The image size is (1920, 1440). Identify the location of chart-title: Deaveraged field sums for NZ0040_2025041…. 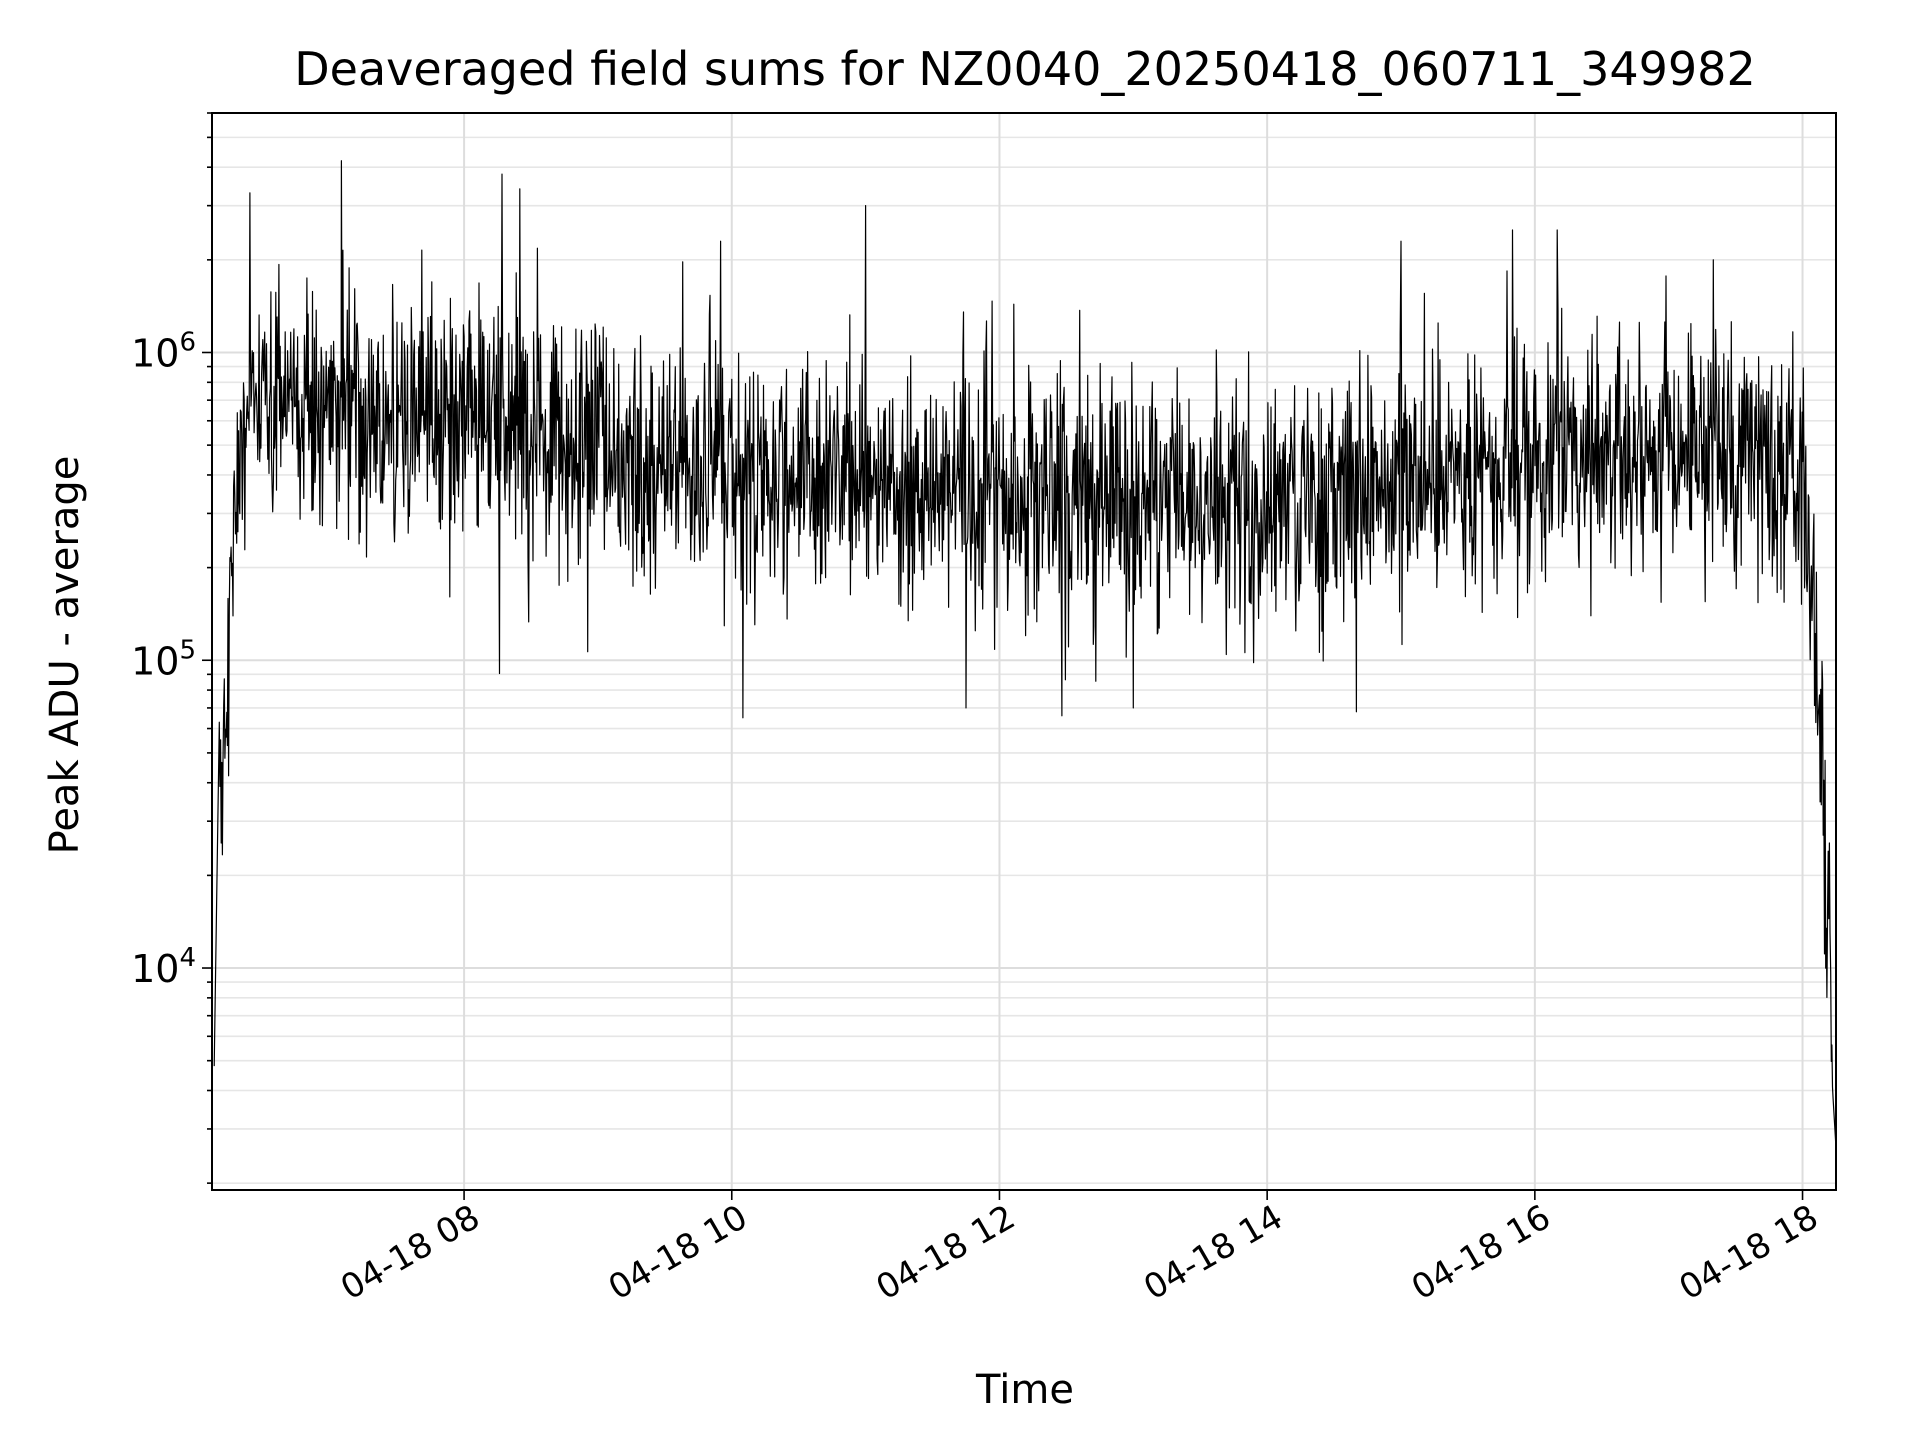
(1024, 69).